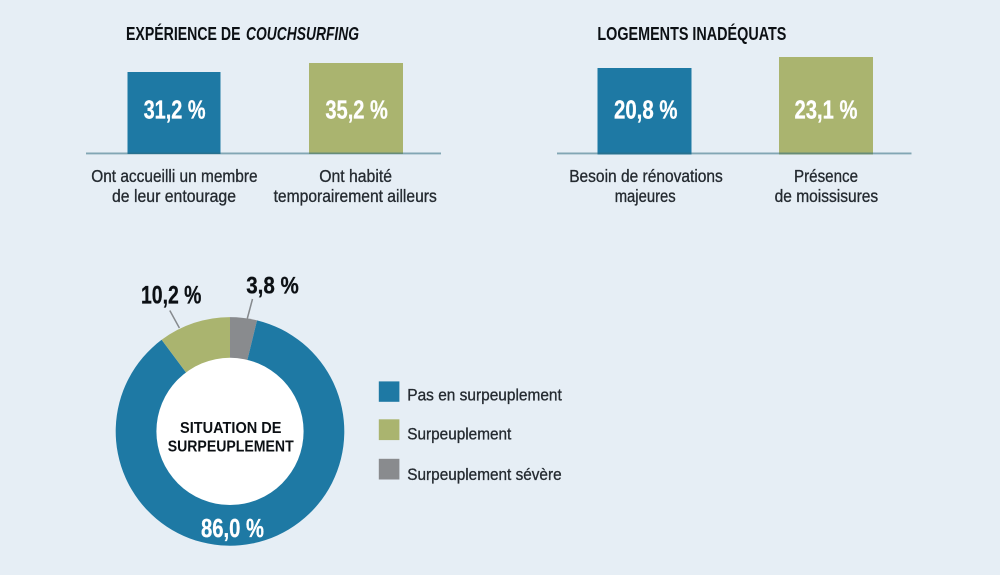 The height and width of the screenshot is (575, 1000). I want to click on svg-text: COUCHSURFING, so click(302, 33).